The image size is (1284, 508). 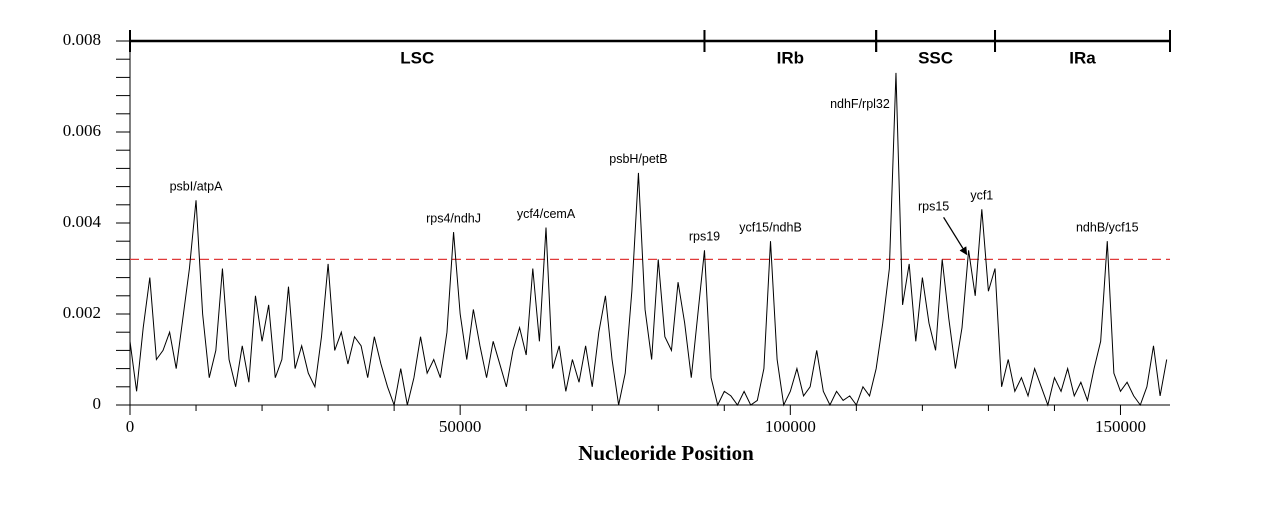 I want to click on peak-annotation: psbH/petB, so click(x=638, y=159).